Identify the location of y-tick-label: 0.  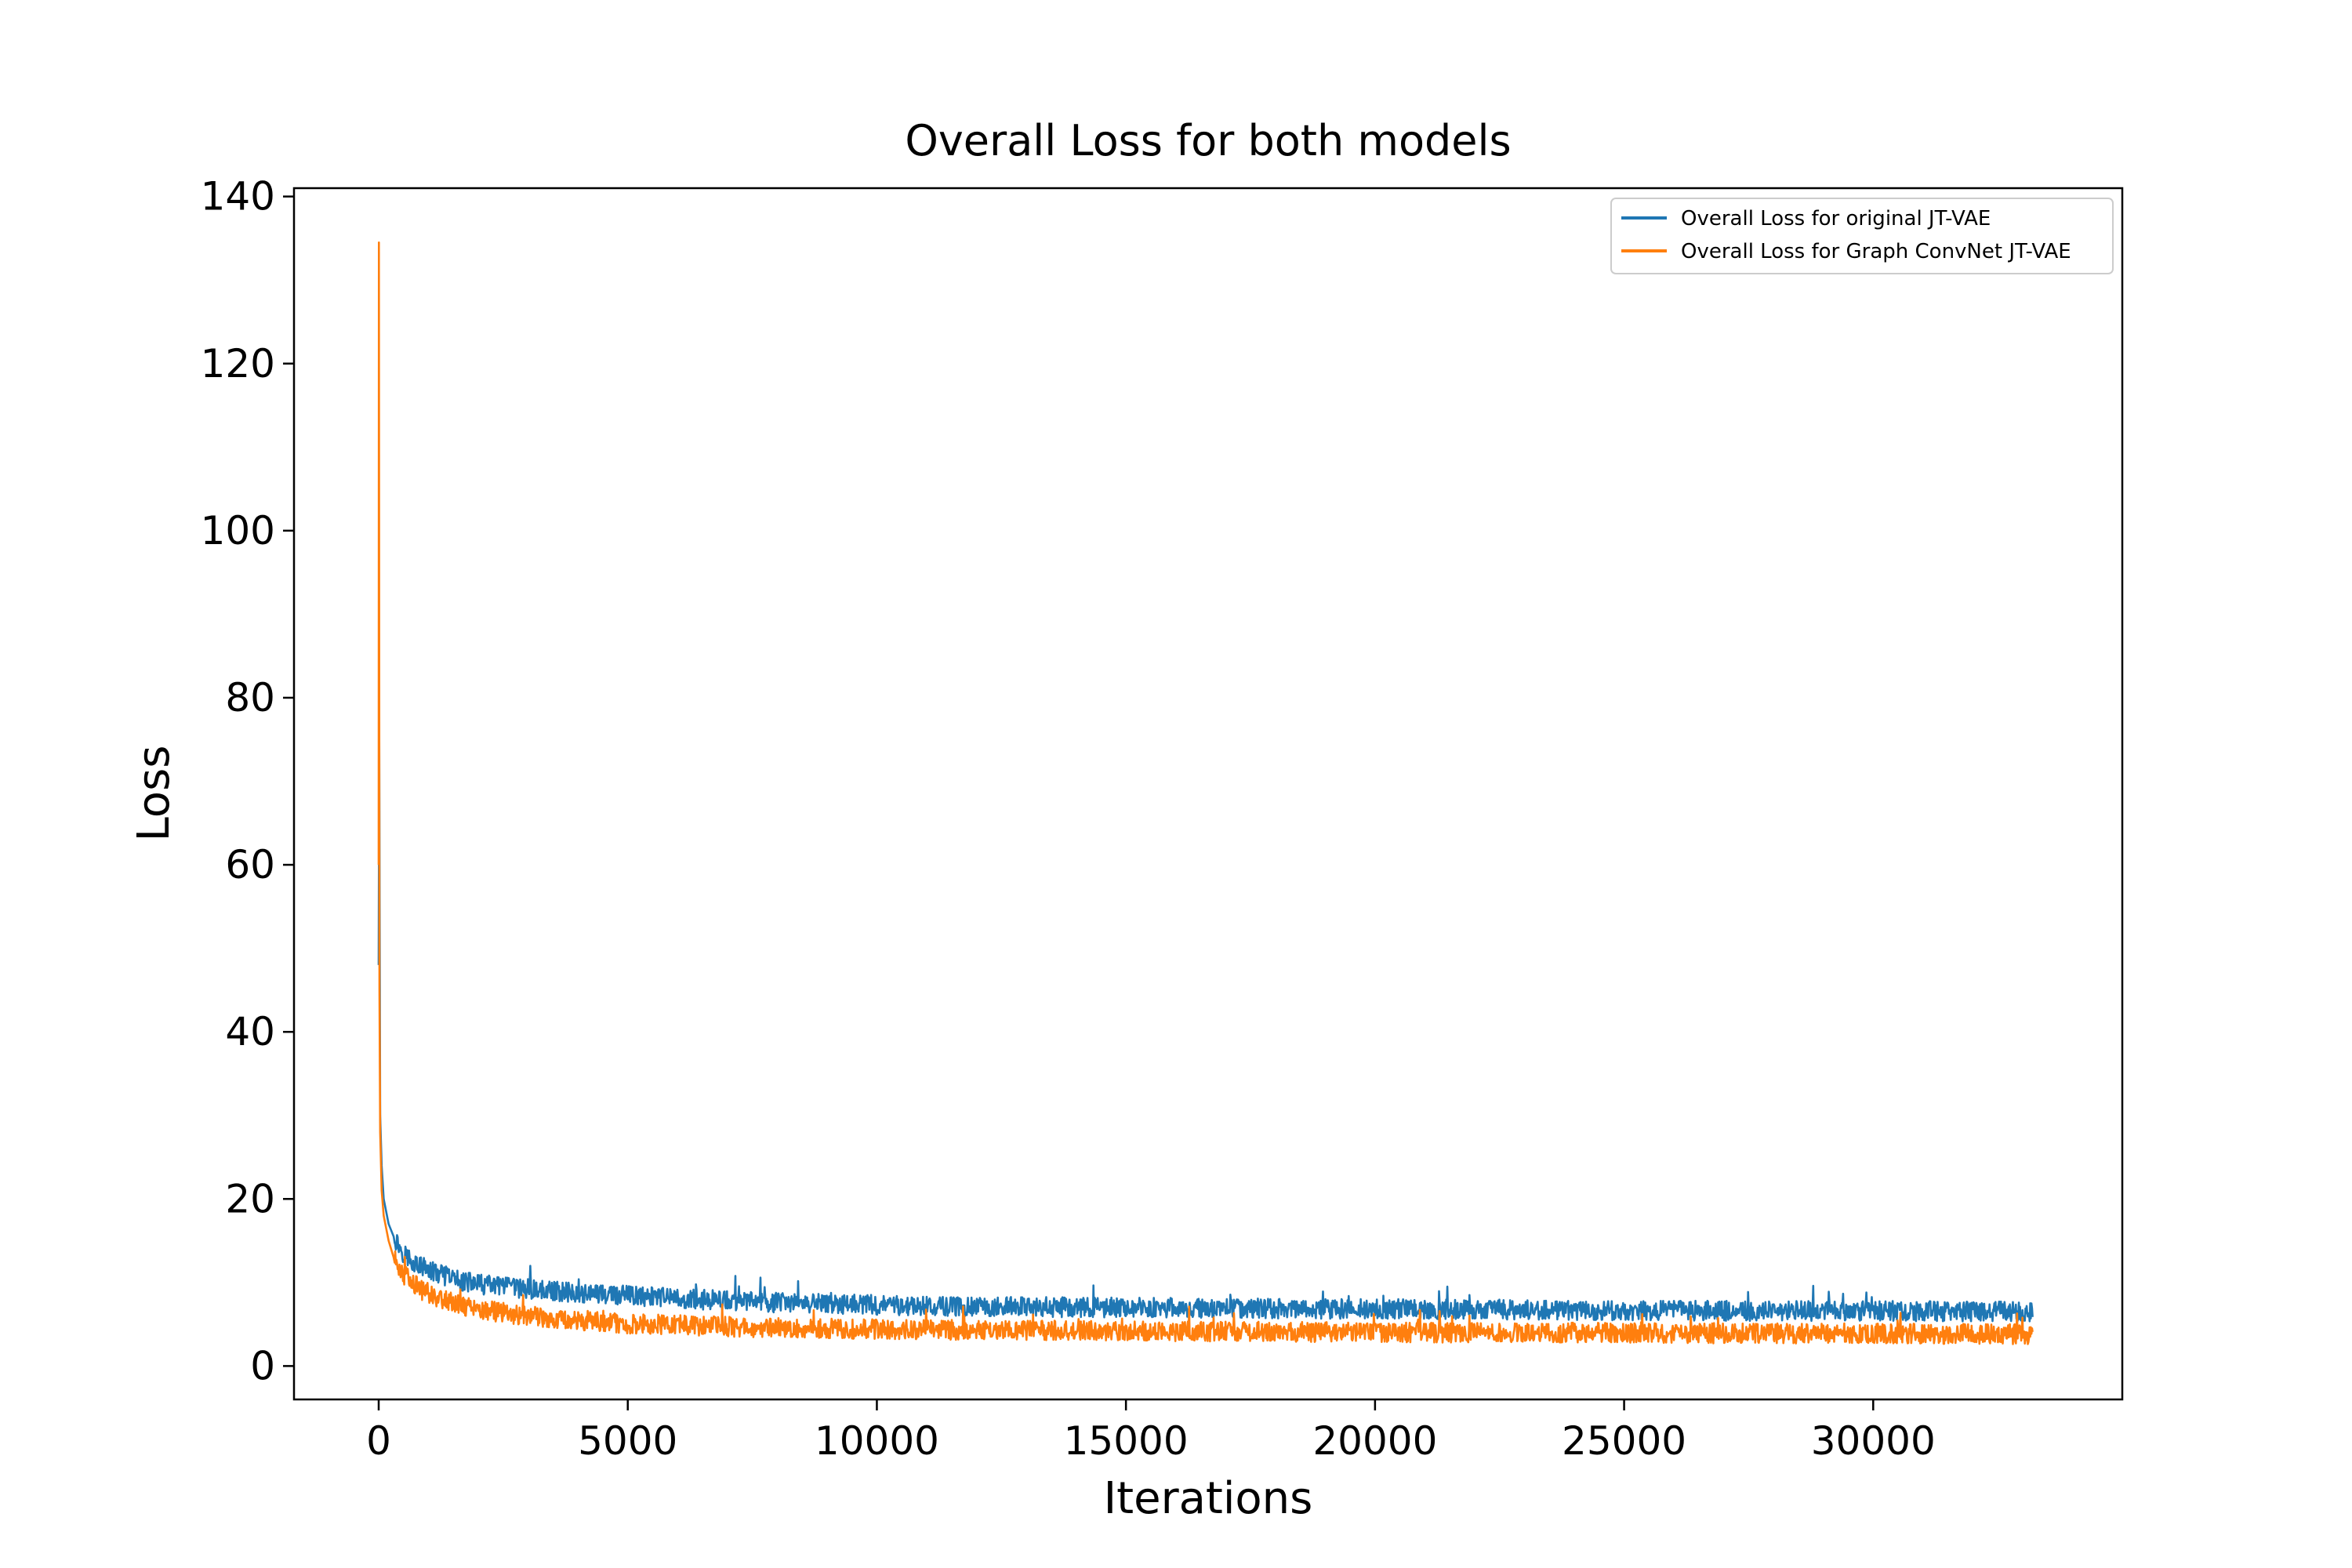
(262, 1365).